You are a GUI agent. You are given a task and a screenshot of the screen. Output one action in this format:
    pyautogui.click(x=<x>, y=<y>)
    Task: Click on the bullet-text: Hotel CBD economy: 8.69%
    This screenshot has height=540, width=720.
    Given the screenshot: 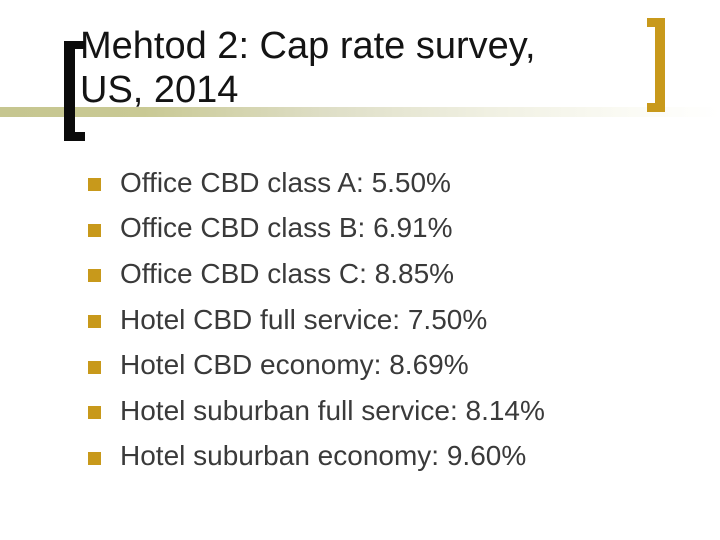 What is the action you would take?
    pyautogui.click(x=294, y=365)
    